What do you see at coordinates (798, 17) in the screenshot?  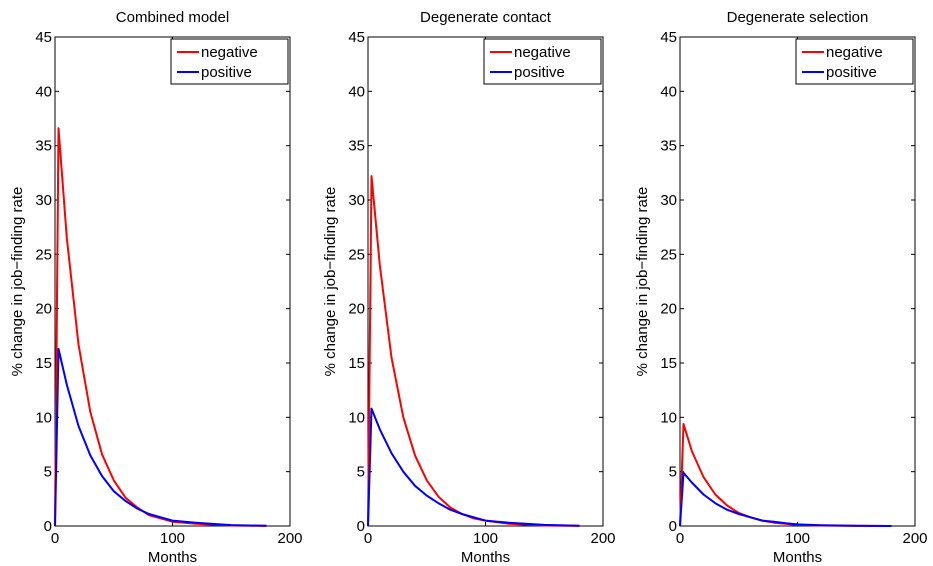 I see `chart-title: Degenerate selection` at bounding box center [798, 17].